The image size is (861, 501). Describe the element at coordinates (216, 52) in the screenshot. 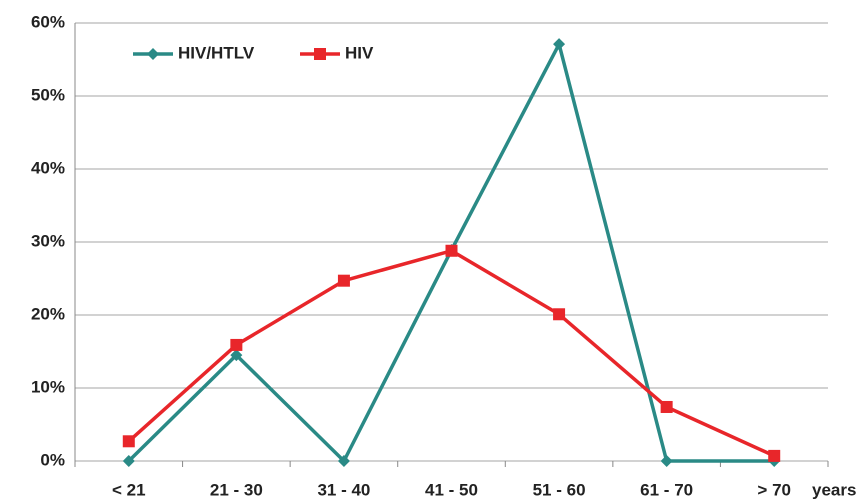

I see `legend-label: HIV/HTLV` at that location.